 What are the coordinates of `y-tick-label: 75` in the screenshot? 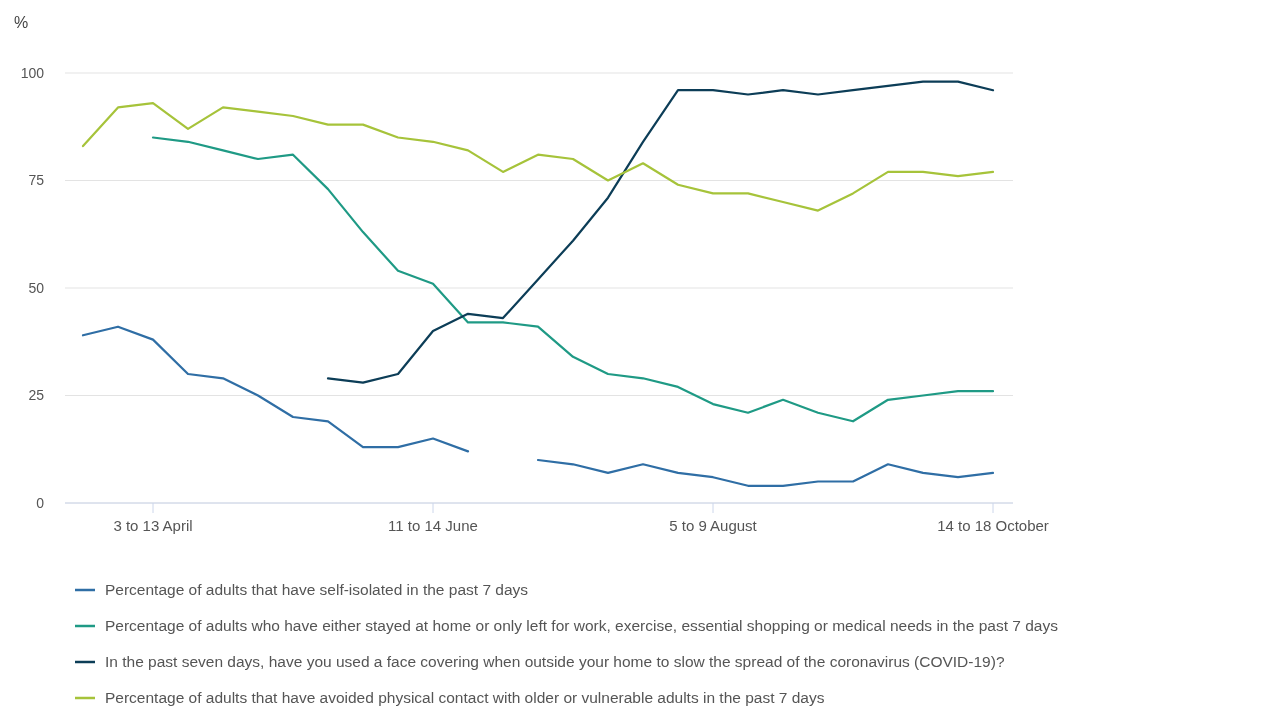 It's located at (36, 180).